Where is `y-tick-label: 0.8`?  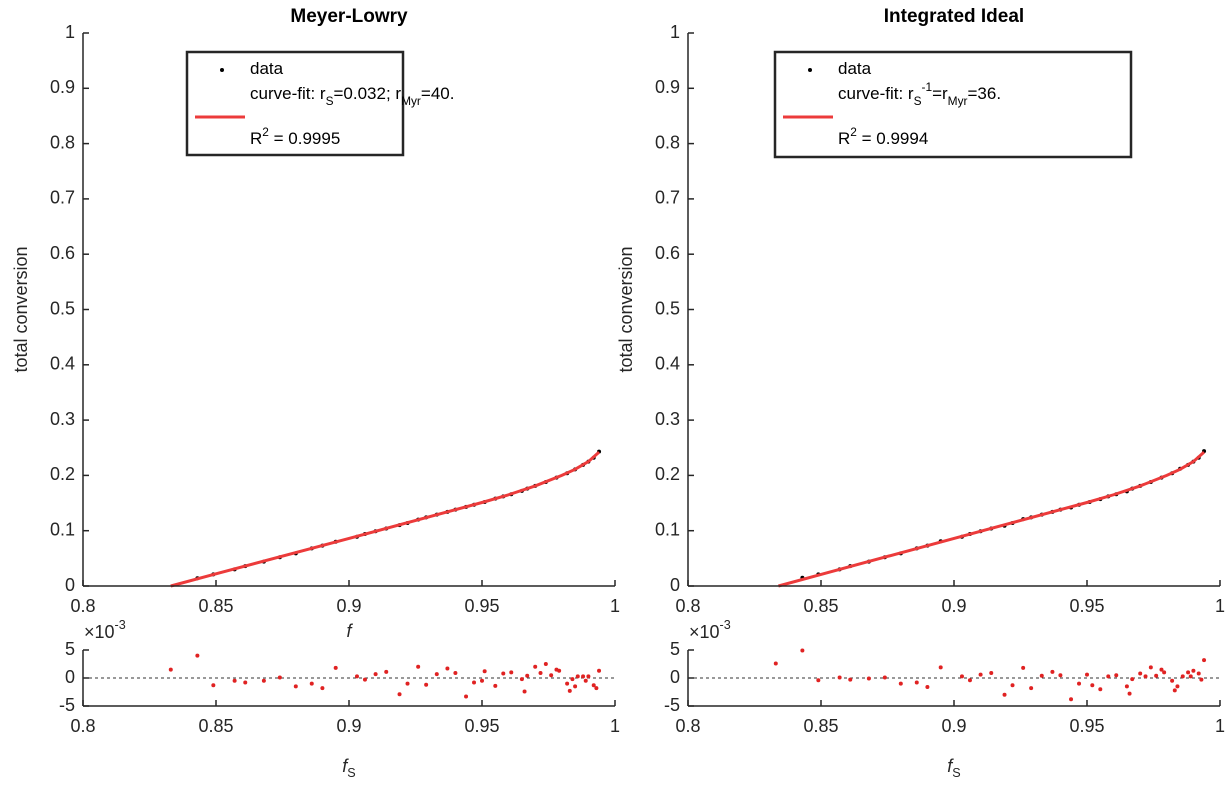 y-tick-label: 0.8 is located at coordinates (62, 142).